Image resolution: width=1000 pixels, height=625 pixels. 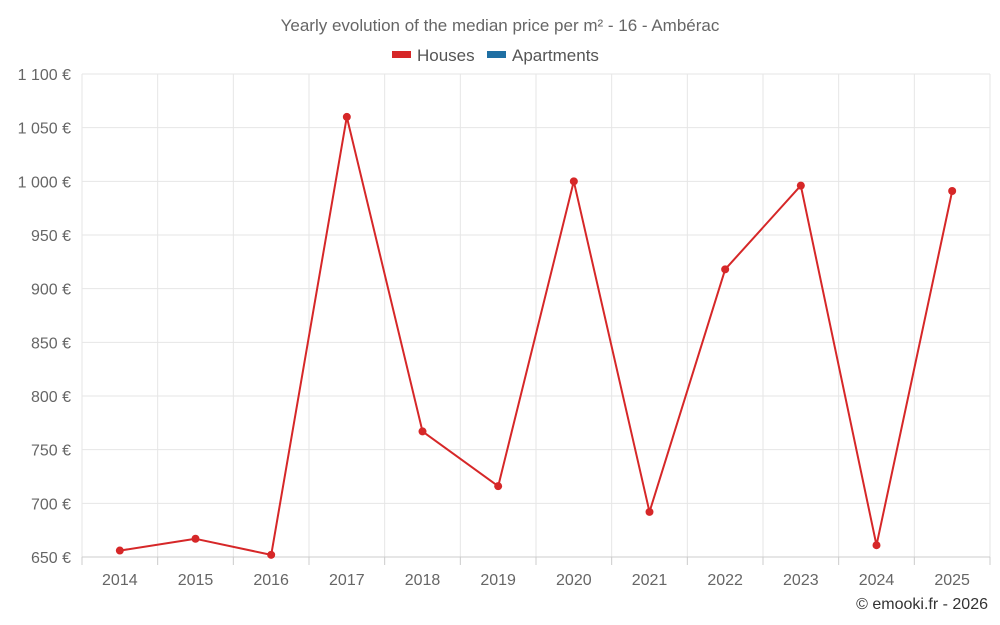 I want to click on data-point-houses-2014, so click(x=119, y=550).